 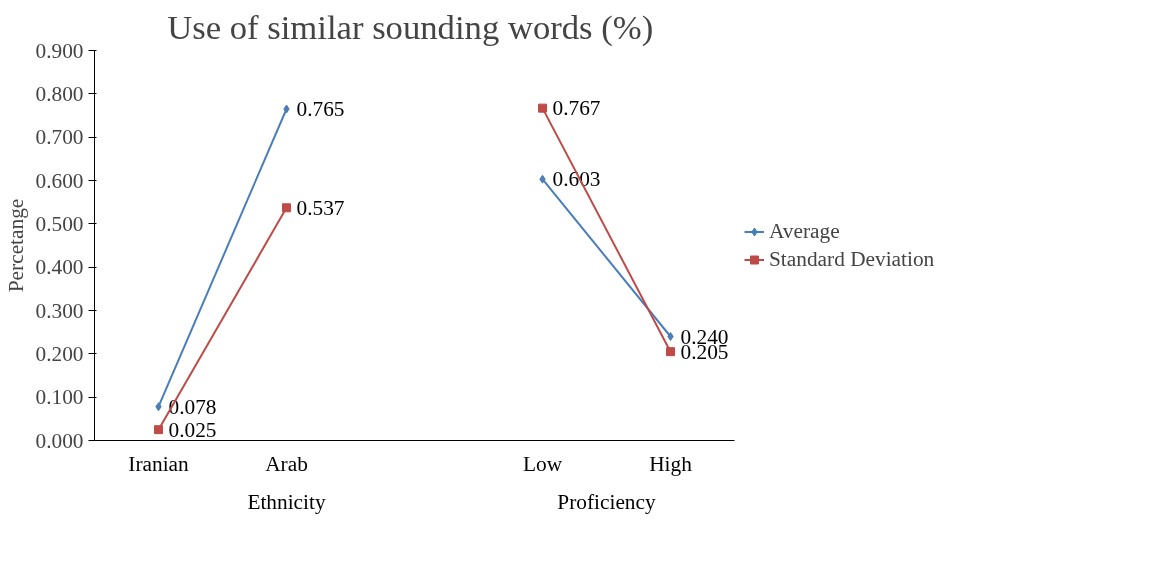 What do you see at coordinates (852, 259) in the screenshot?
I see `legend-label: Standard Deviation` at bounding box center [852, 259].